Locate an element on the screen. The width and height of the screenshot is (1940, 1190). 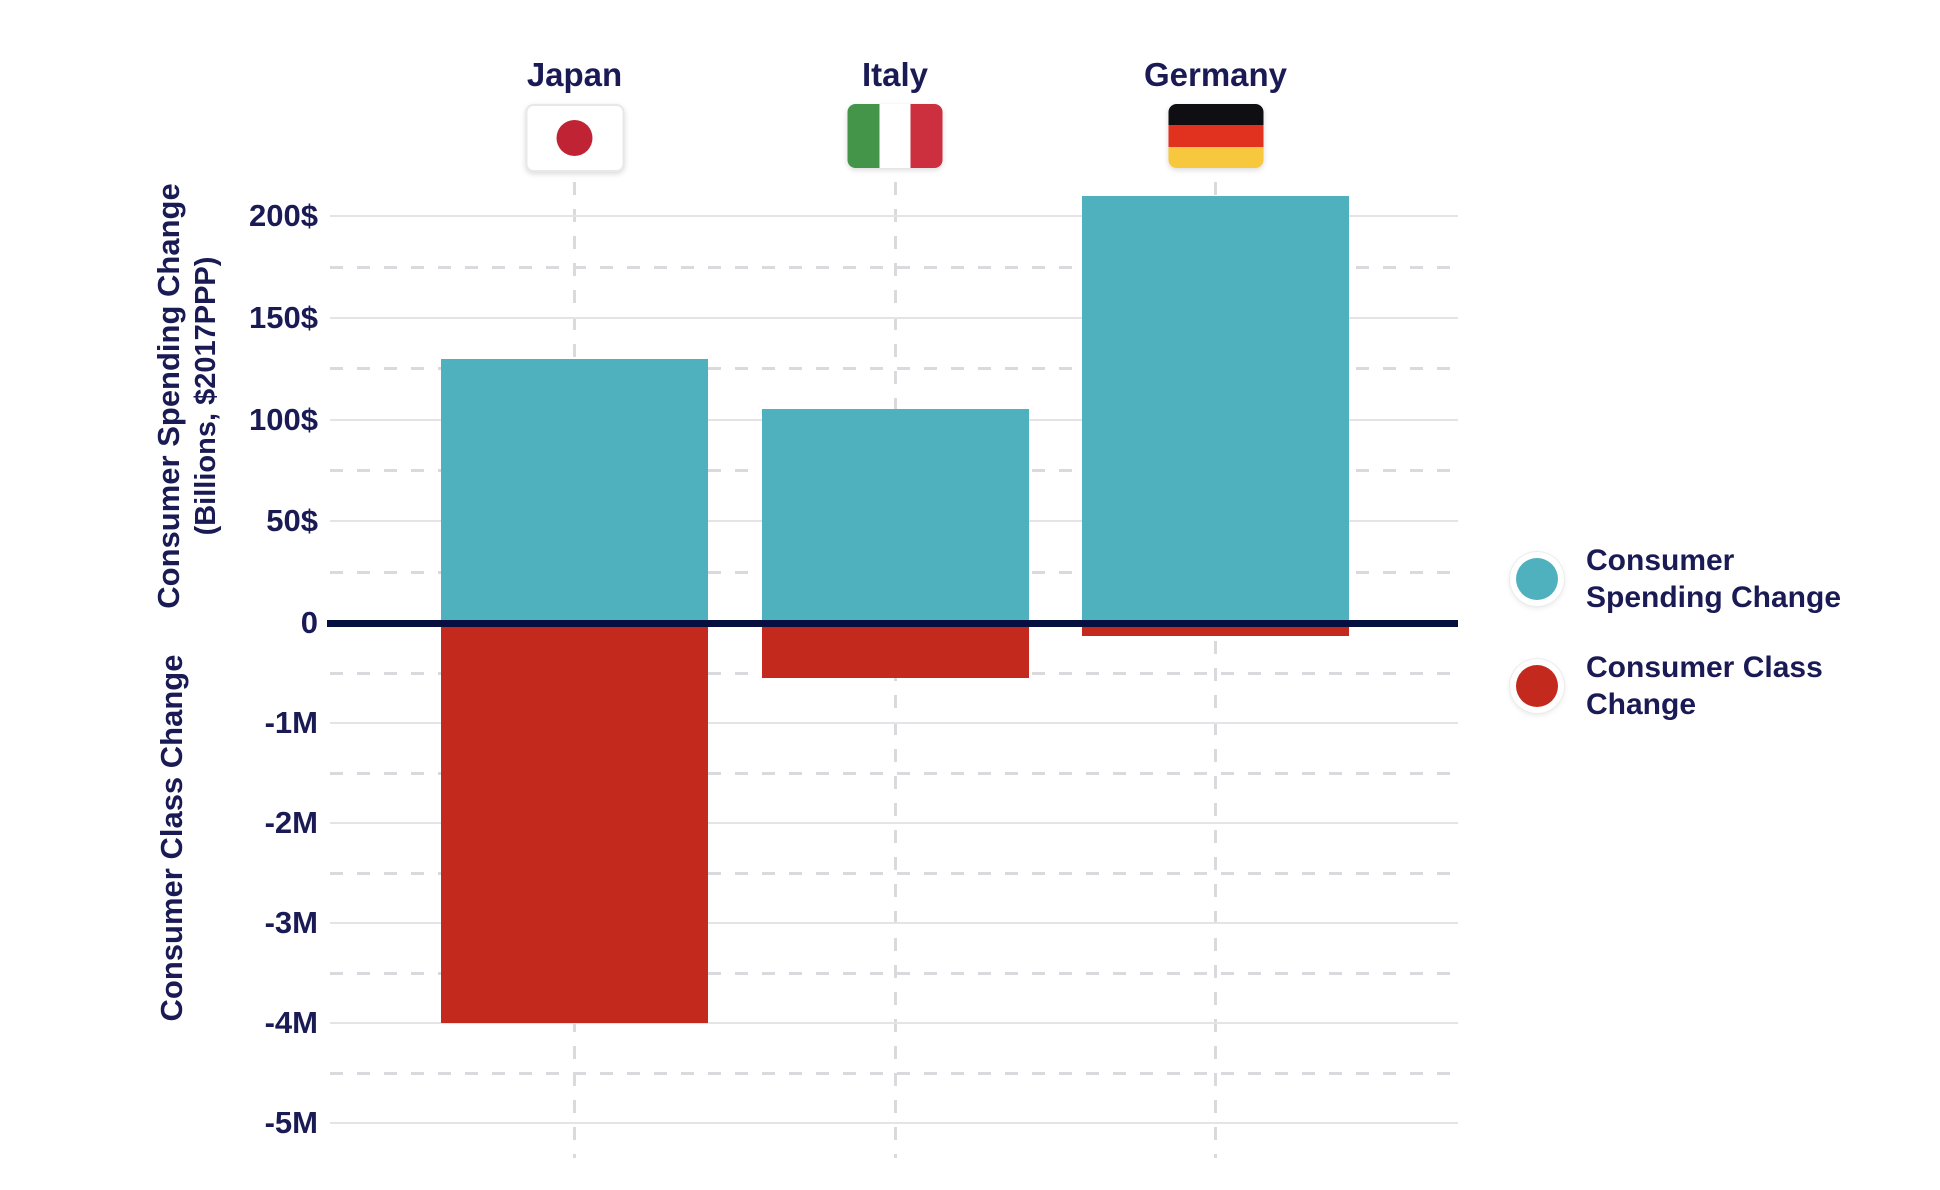
tick-label--2M: -2M is located at coordinates (291, 822).